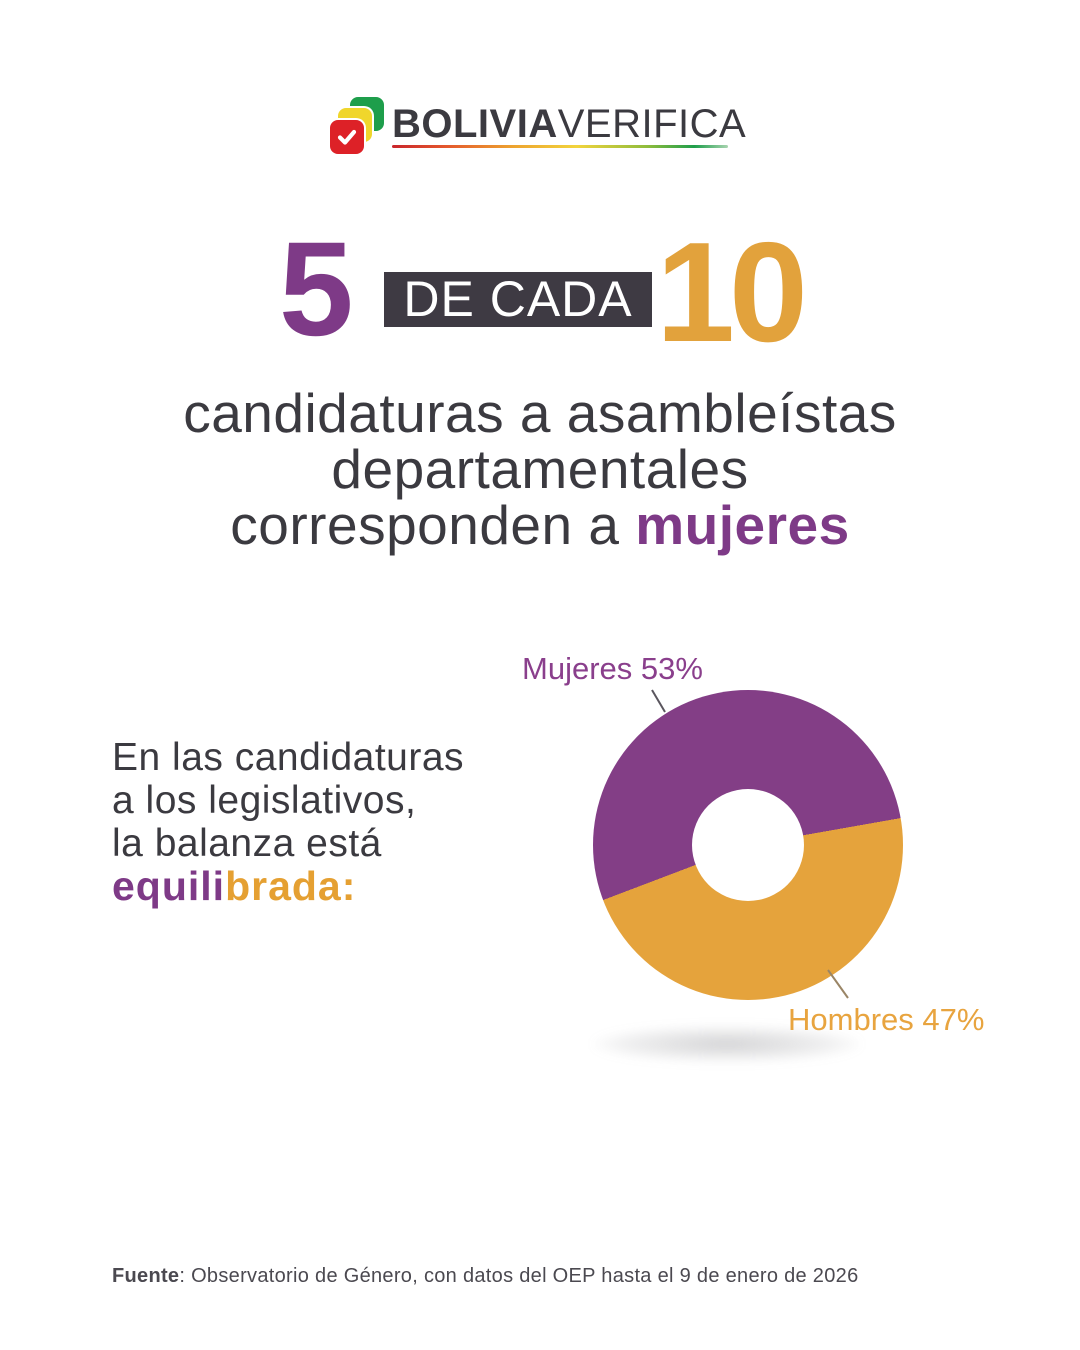 This screenshot has height=1350, width=1080. Describe the element at coordinates (316, 289) in the screenshot. I see `headline-number-5: 5` at that location.